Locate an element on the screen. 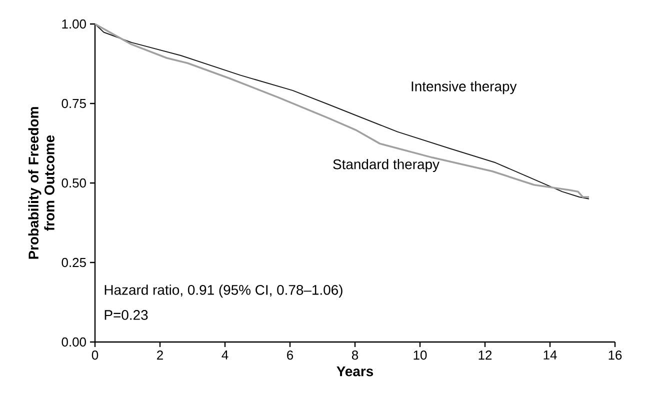 This screenshot has width=651, height=404. x-axis-title: Years is located at coordinates (355, 371).